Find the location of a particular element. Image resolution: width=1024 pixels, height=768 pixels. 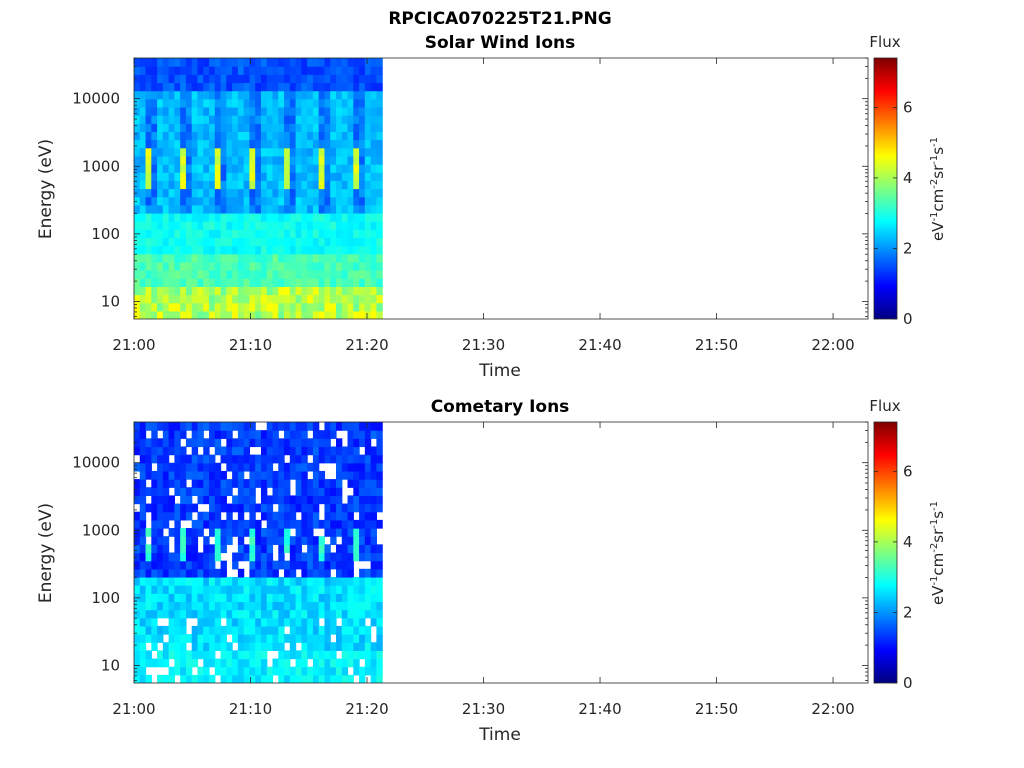

solar-wind-colorbar-tick-label: 6 is located at coordinates (908, 107).